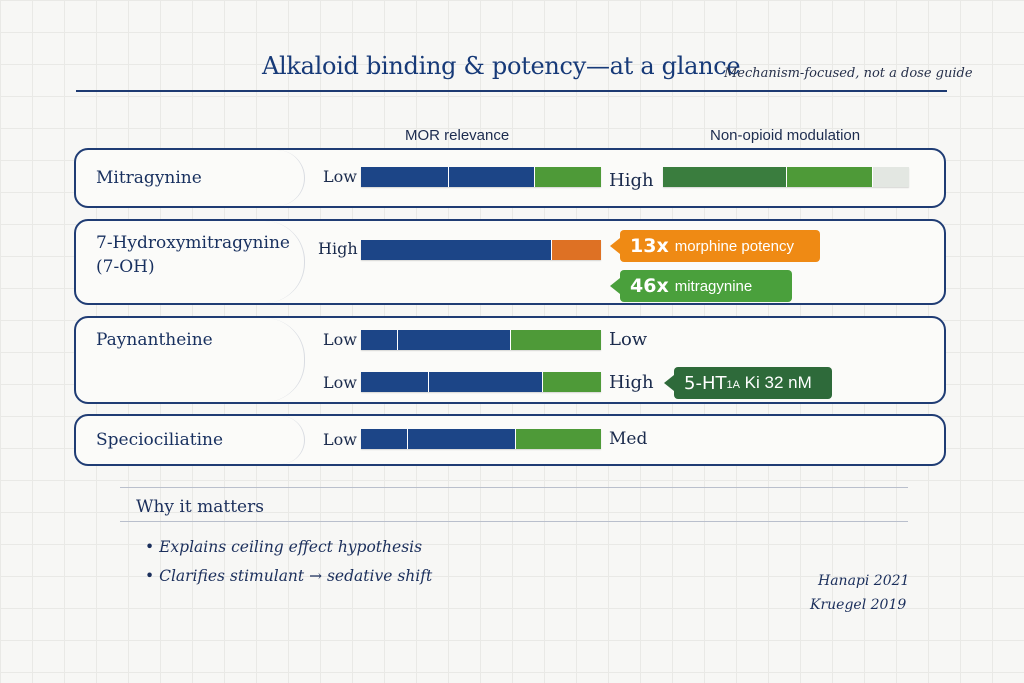  I want to click on list-item: • Explains ceiling effect hypothesis, so click(283, 547).